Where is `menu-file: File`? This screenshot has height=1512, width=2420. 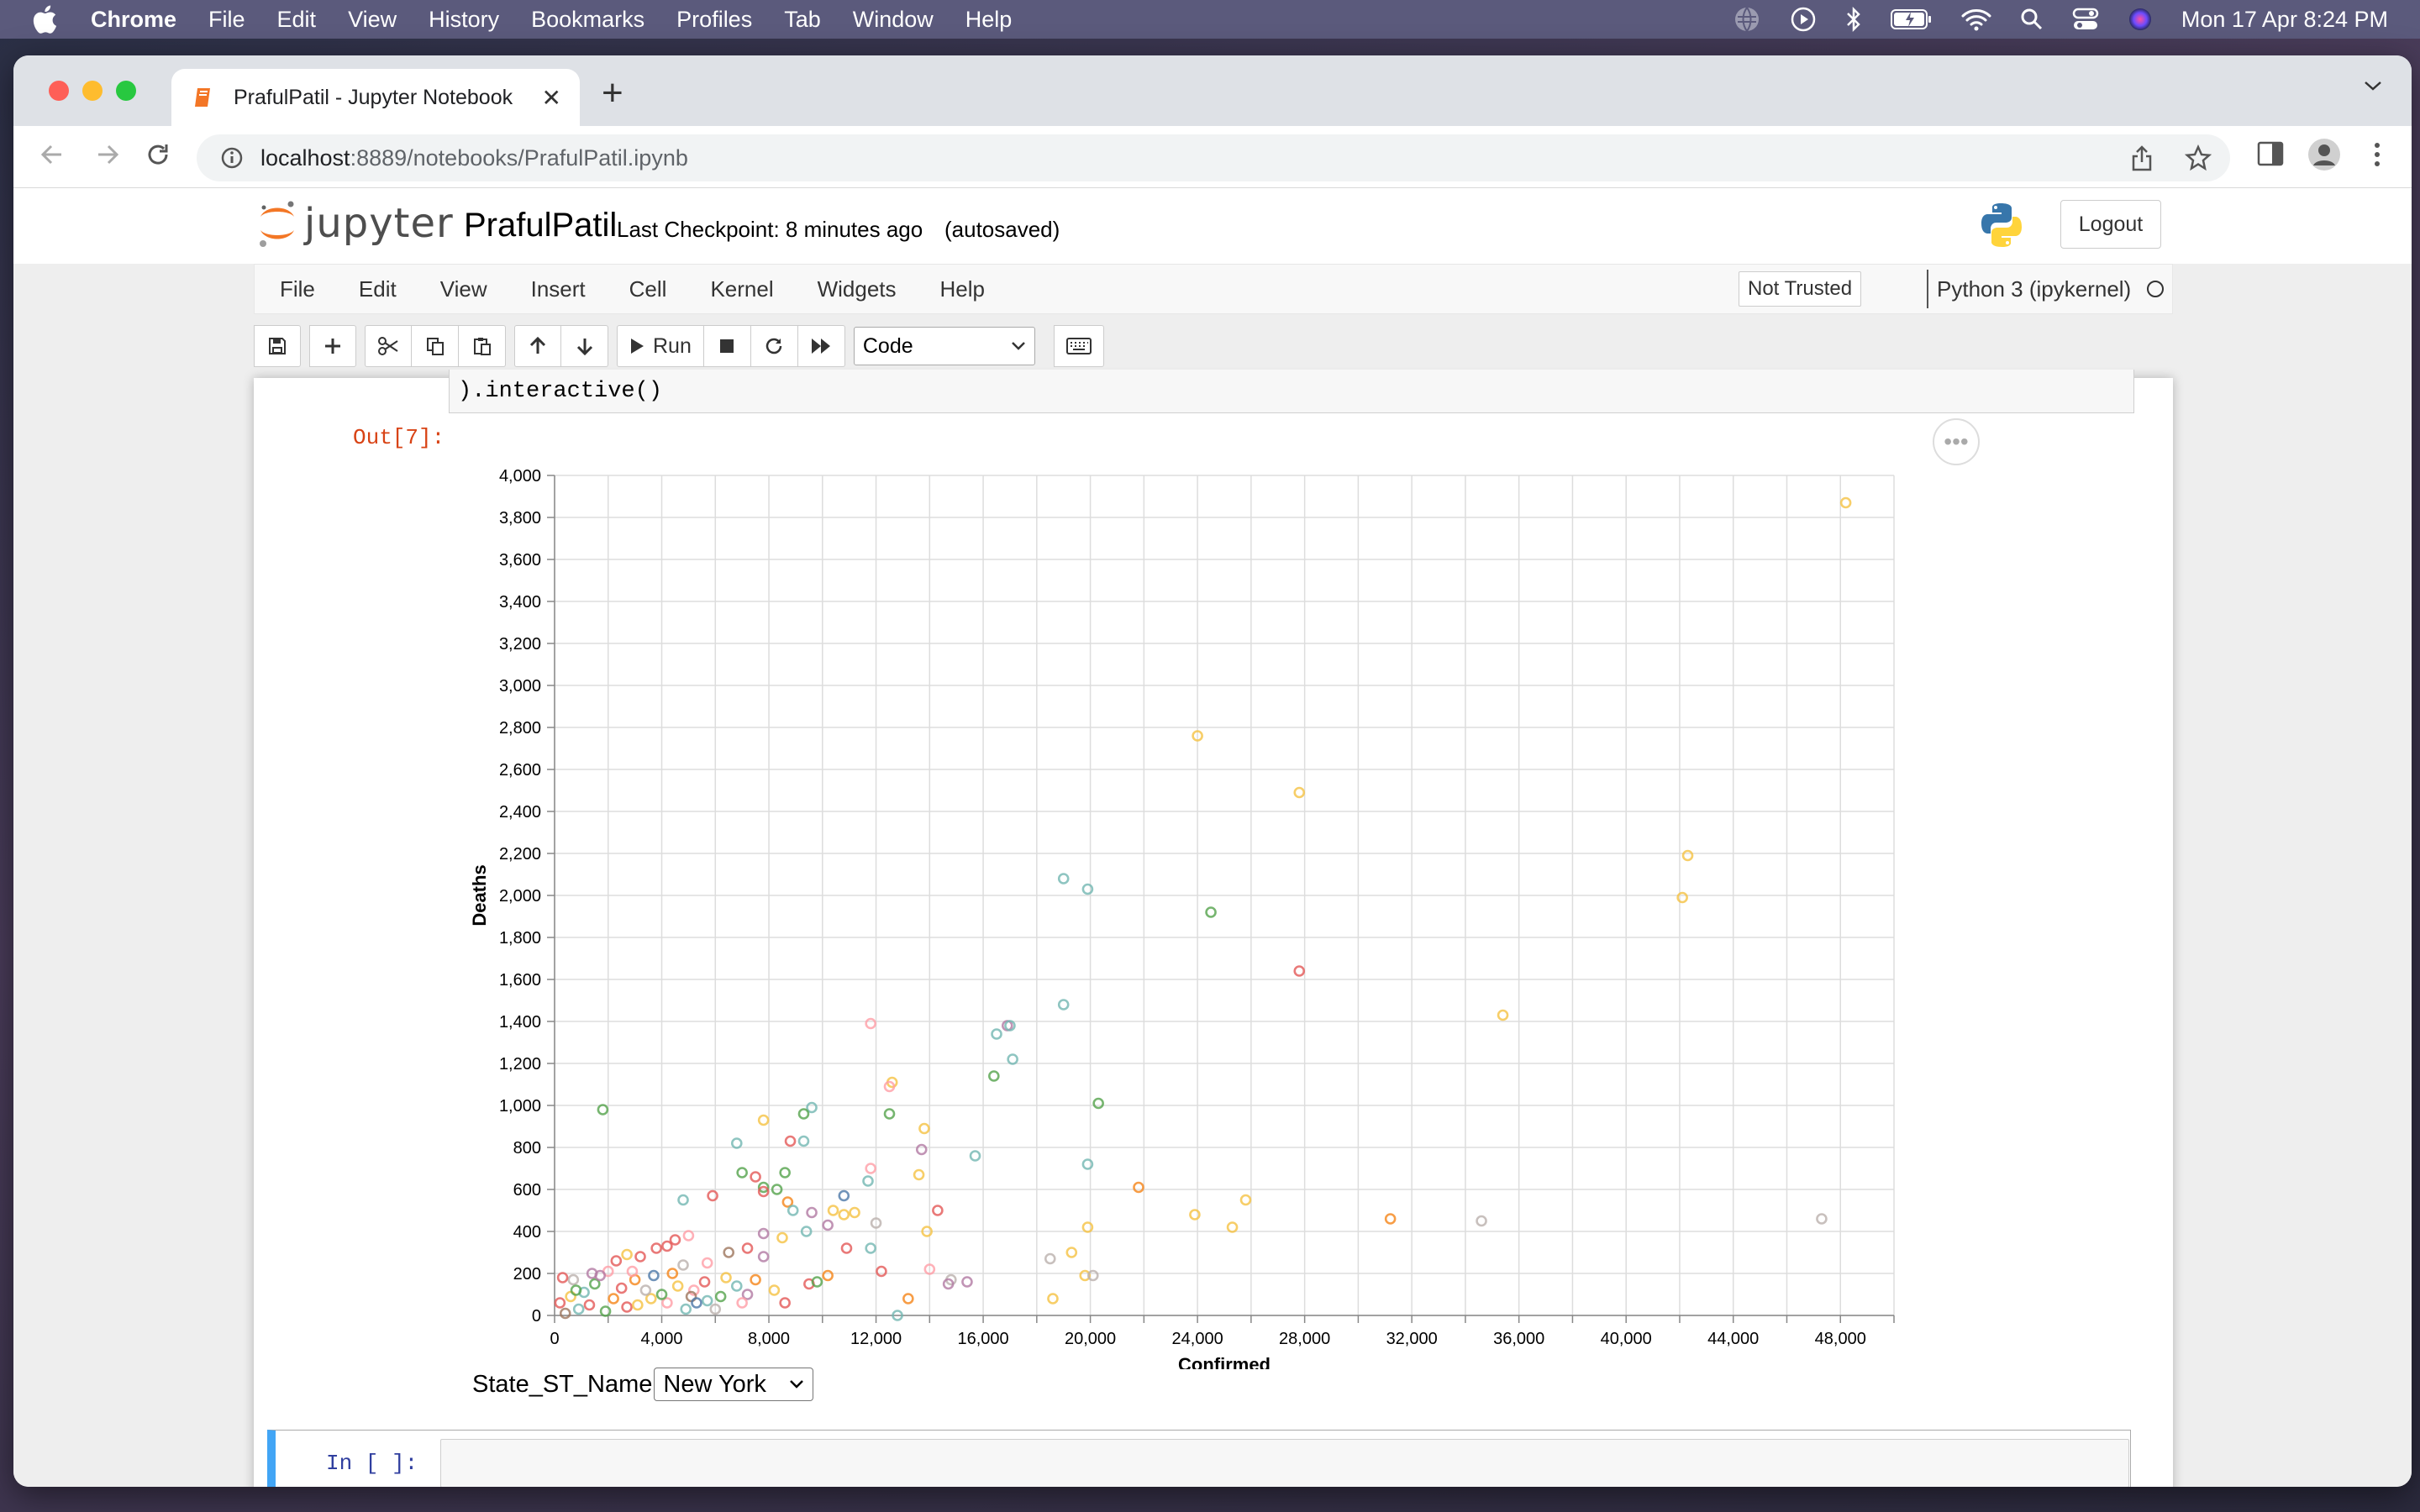
menu-file: File is located at coordinates (226, 19).